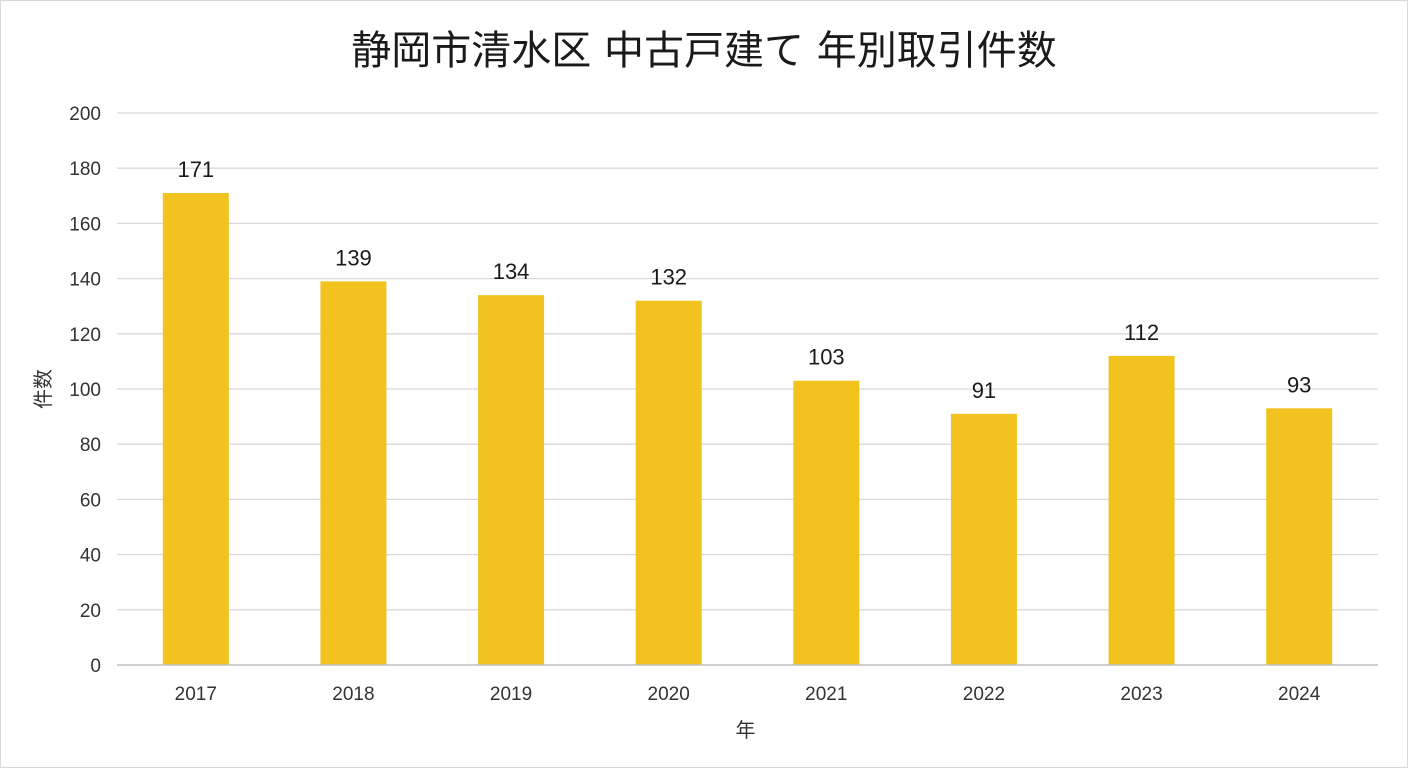 The image size is (1408, 768). What do you see at coordinates (746, 730) in the screenshot?
I see `x-axis-title: 年` at bounding box center [746, 730].